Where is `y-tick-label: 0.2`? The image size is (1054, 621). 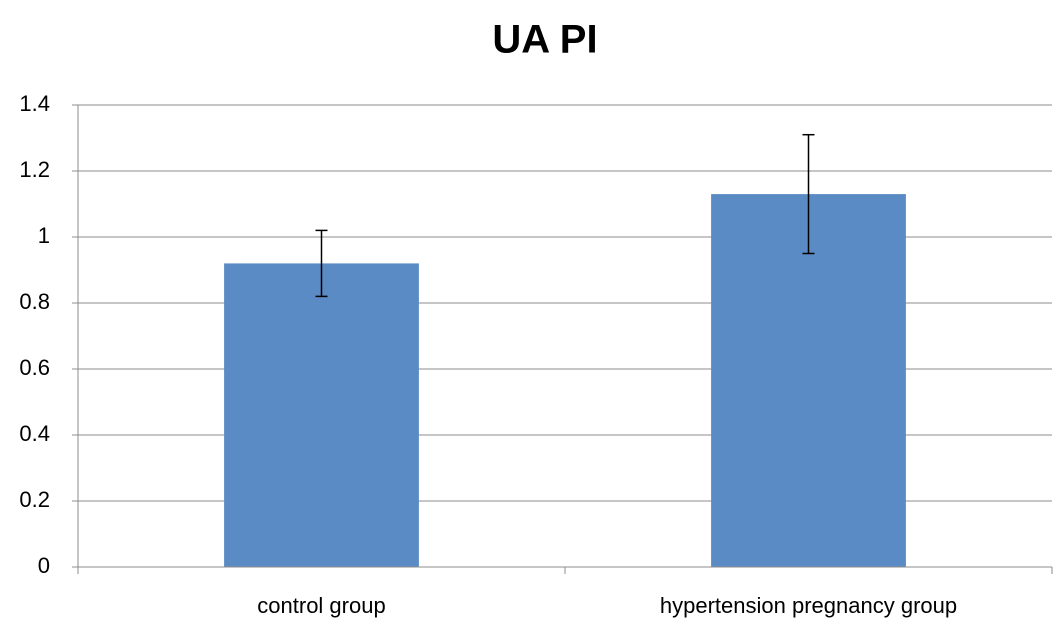 y-tick-label: 0.2 is located at coordinates (34, 499).